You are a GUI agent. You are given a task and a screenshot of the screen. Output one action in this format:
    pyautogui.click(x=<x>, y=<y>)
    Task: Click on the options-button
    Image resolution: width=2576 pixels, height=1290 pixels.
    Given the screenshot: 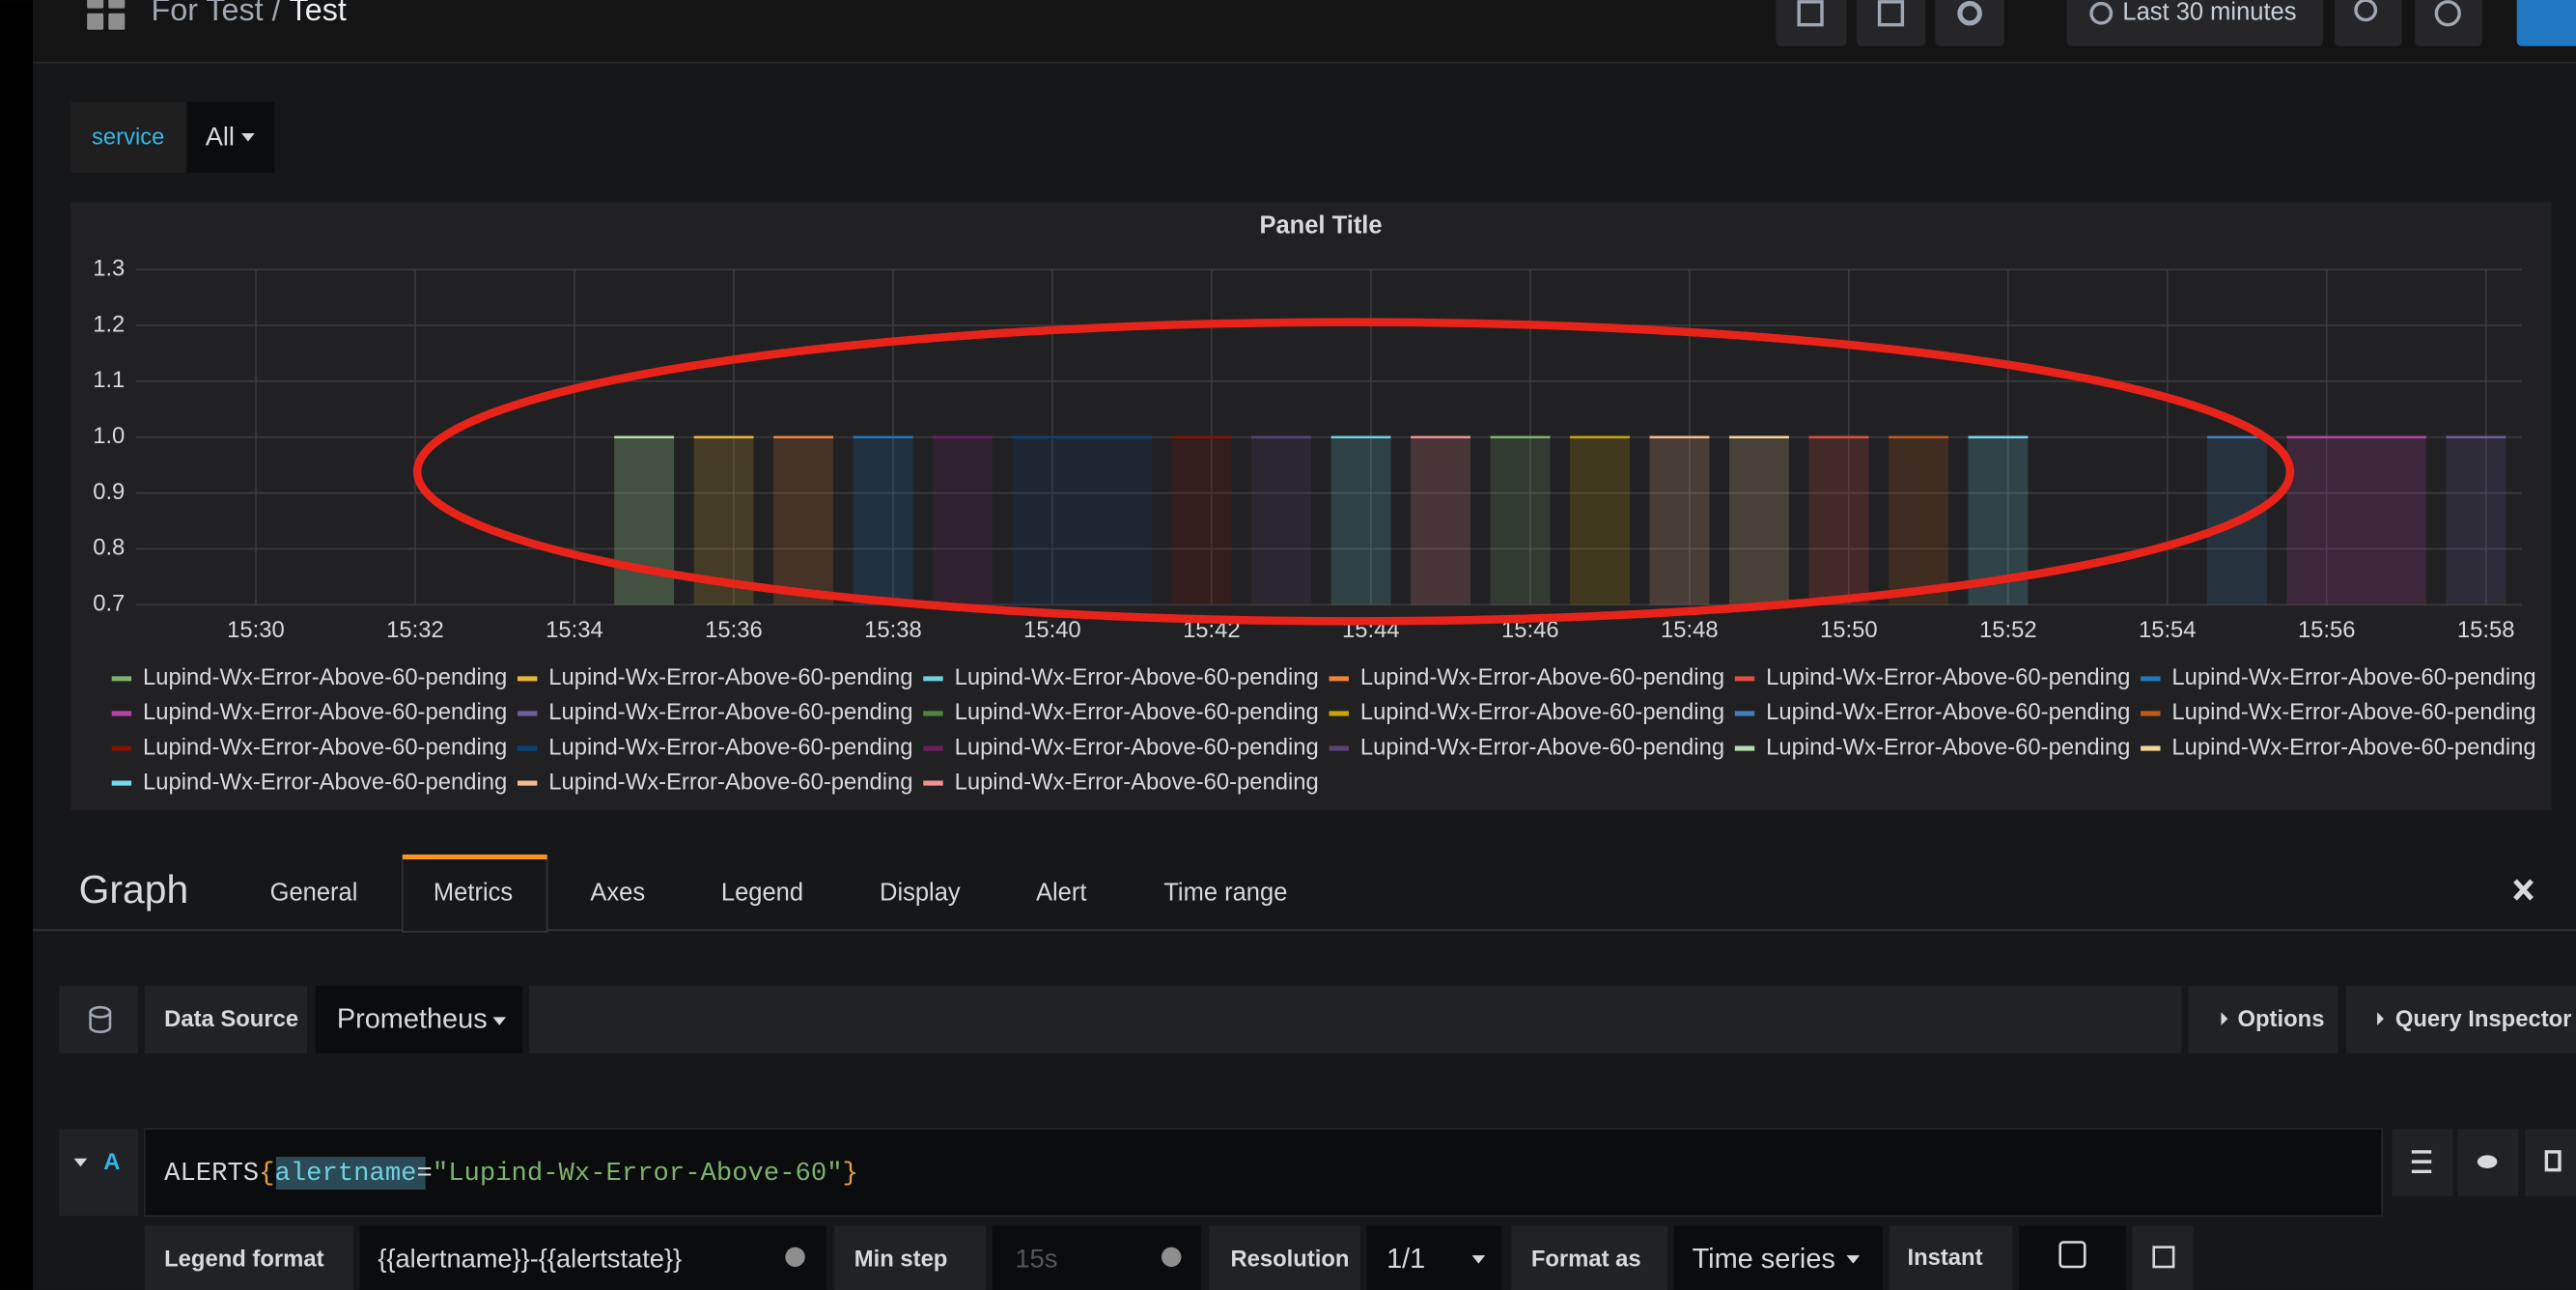 What is the action you would take?
    pyautogui.click(x=2263, y=1019)
    